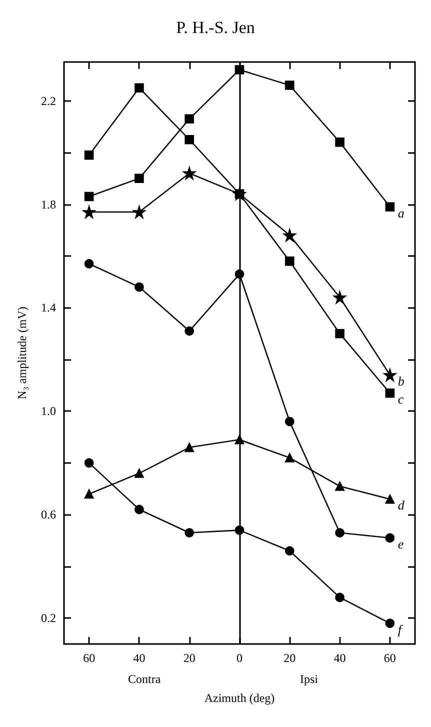 The width and height of the screenshot is (431, 727). Describe the element at coordinates (401, 212) in the screenshot. I see `legend-label: a` at that location.